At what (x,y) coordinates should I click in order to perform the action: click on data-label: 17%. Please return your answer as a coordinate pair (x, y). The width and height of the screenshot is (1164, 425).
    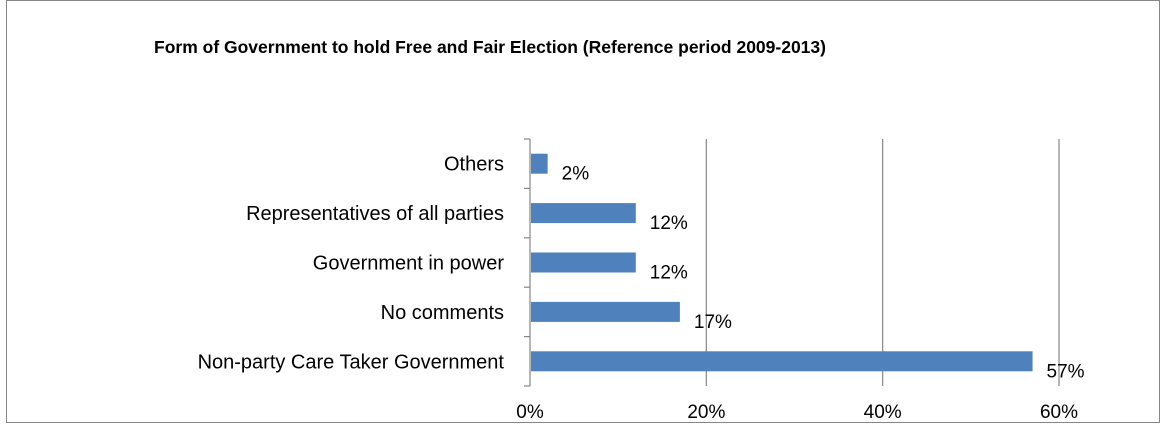
    Looking at the image, I should click on (713, 322).